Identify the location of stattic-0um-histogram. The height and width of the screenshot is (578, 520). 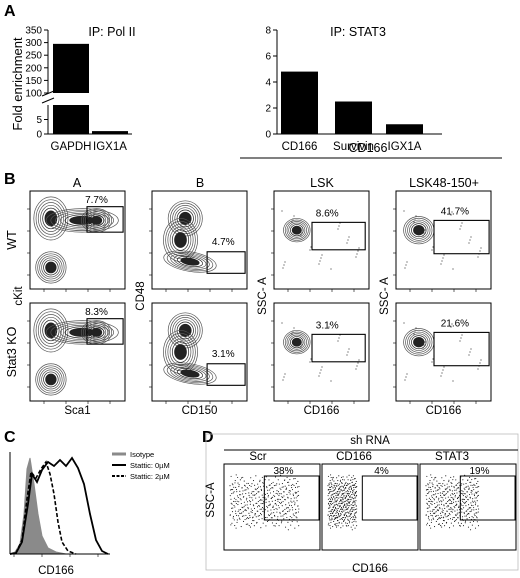
(59, 505).